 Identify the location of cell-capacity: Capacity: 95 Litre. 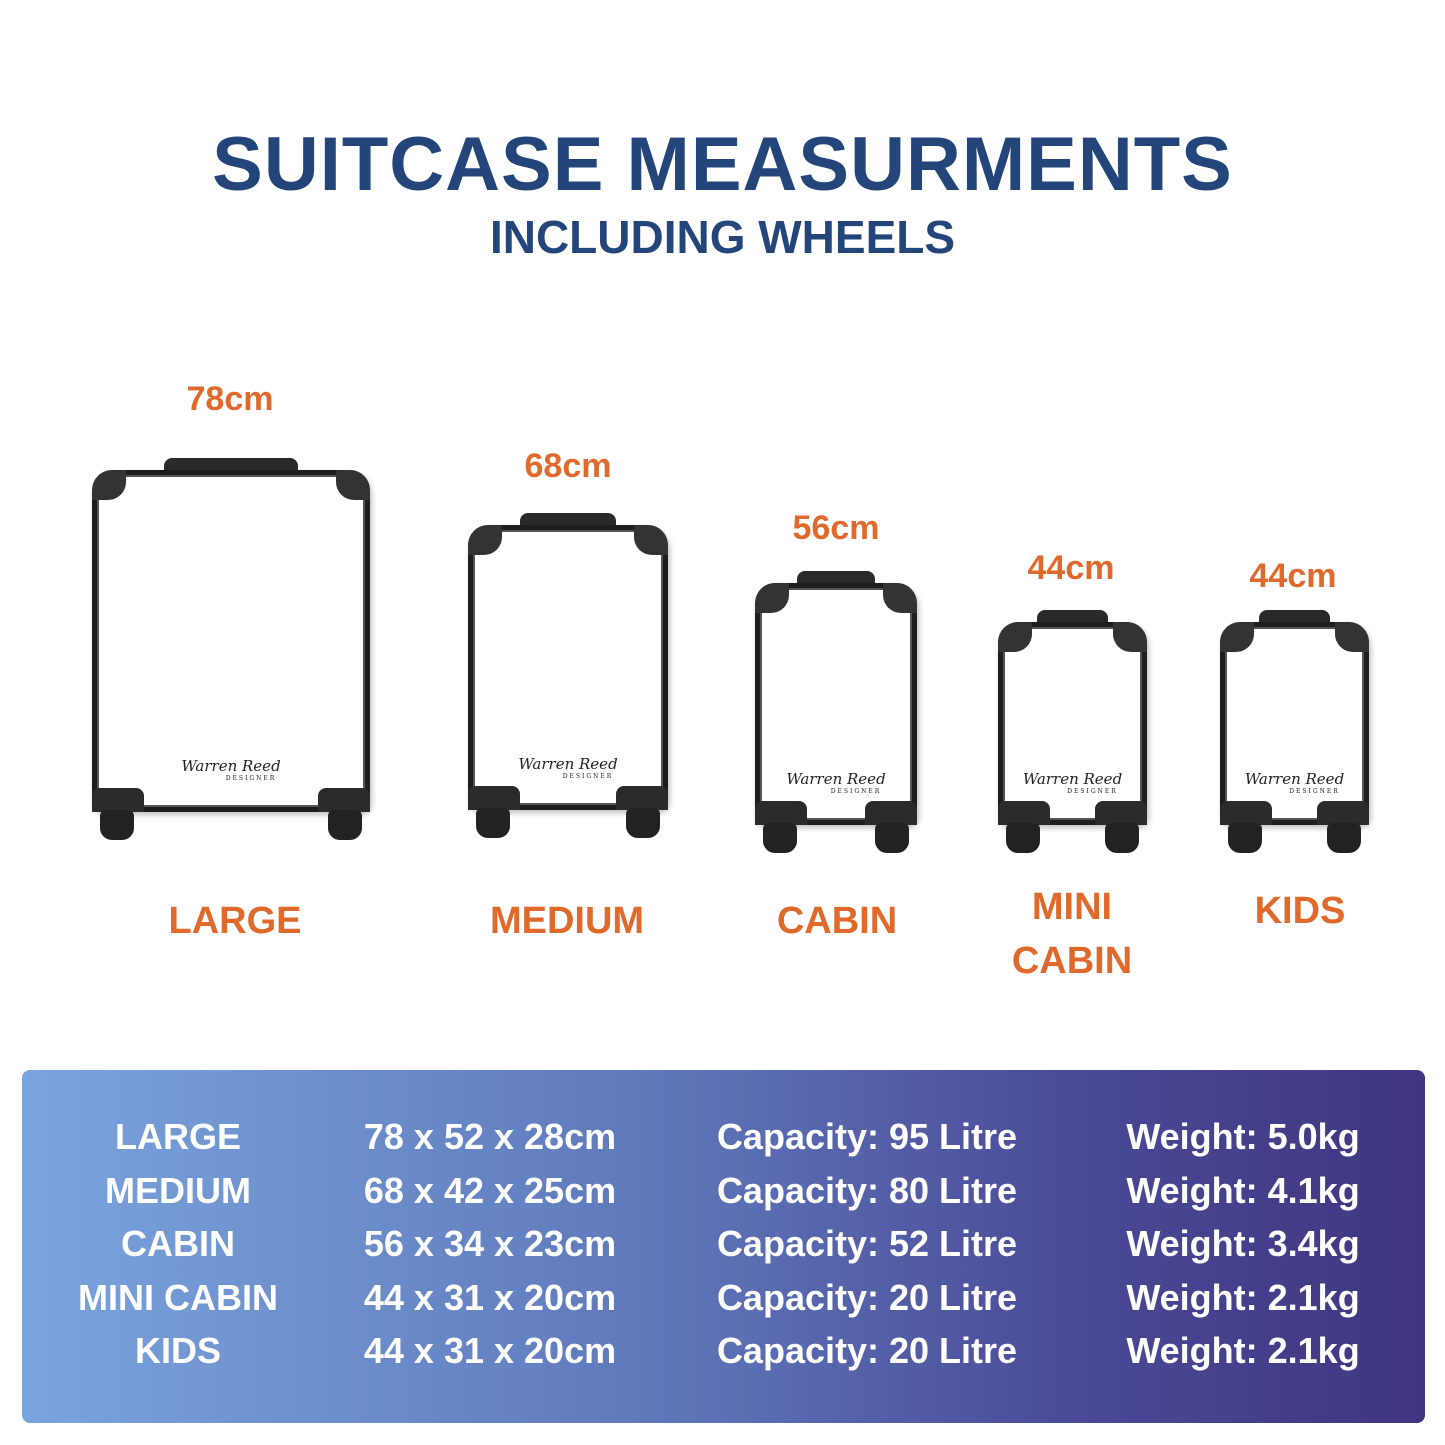
(867, 1136).